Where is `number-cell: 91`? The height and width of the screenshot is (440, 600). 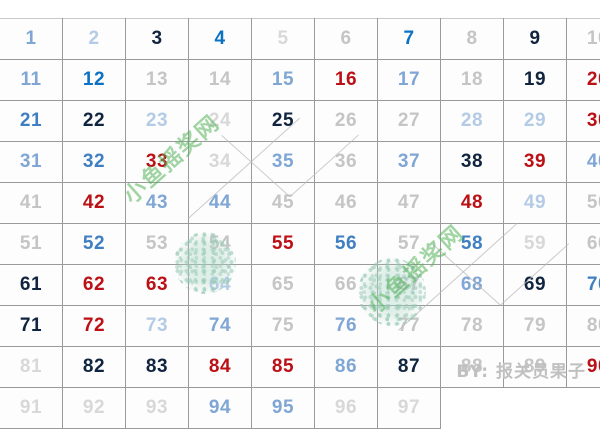 number-cell: 91 is located at coordinates (31, 408).